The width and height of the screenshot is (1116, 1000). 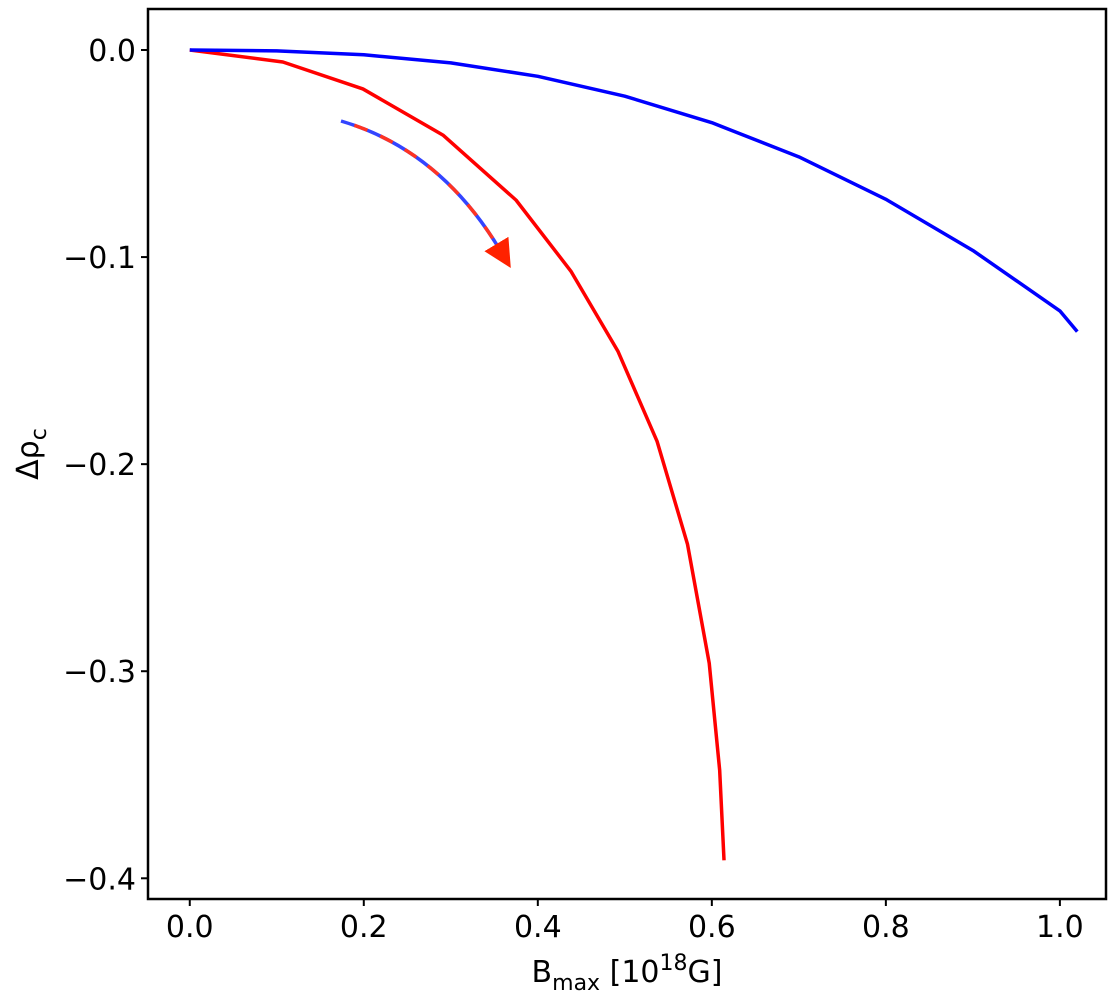 What do you see at coordinates (99, 879) in the screenshot?
I see `y-tick-label: −0.4` at bounding box center [99, 879].